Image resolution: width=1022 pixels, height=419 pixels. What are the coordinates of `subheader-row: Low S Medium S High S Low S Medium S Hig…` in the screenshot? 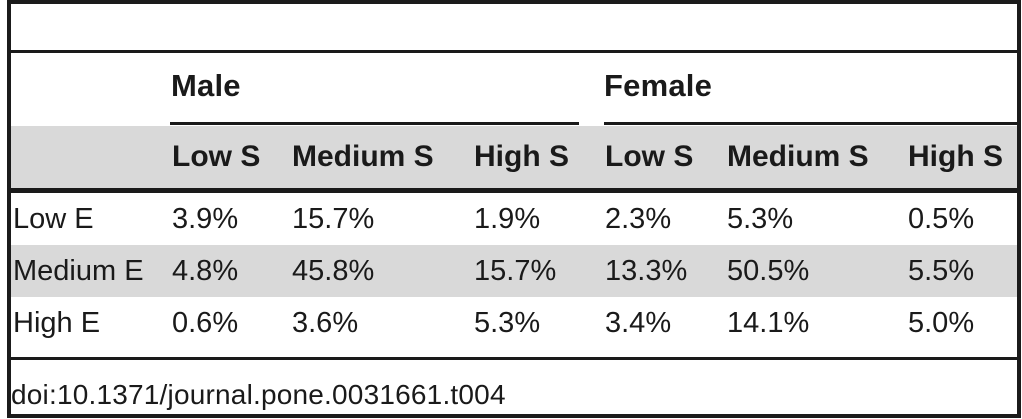 It's located at (514, 157).